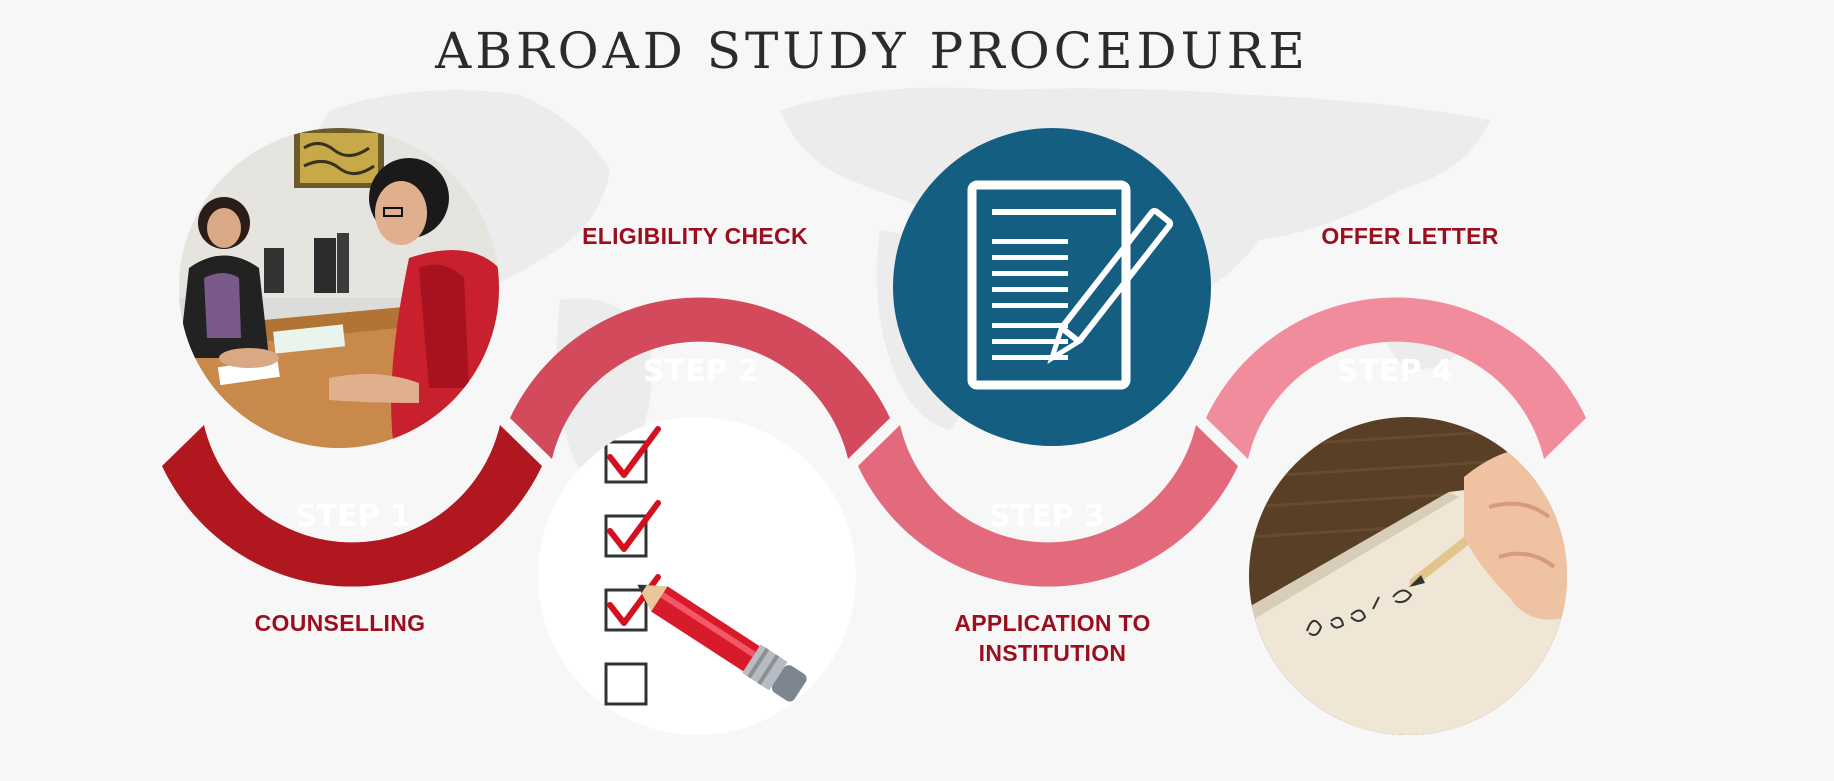  What do you see at coordinates (1052, 638) in the screenshot?
I see `step-3-caption: APPLICATION TO INSTITUTION` at bounding box center [1052, 638].